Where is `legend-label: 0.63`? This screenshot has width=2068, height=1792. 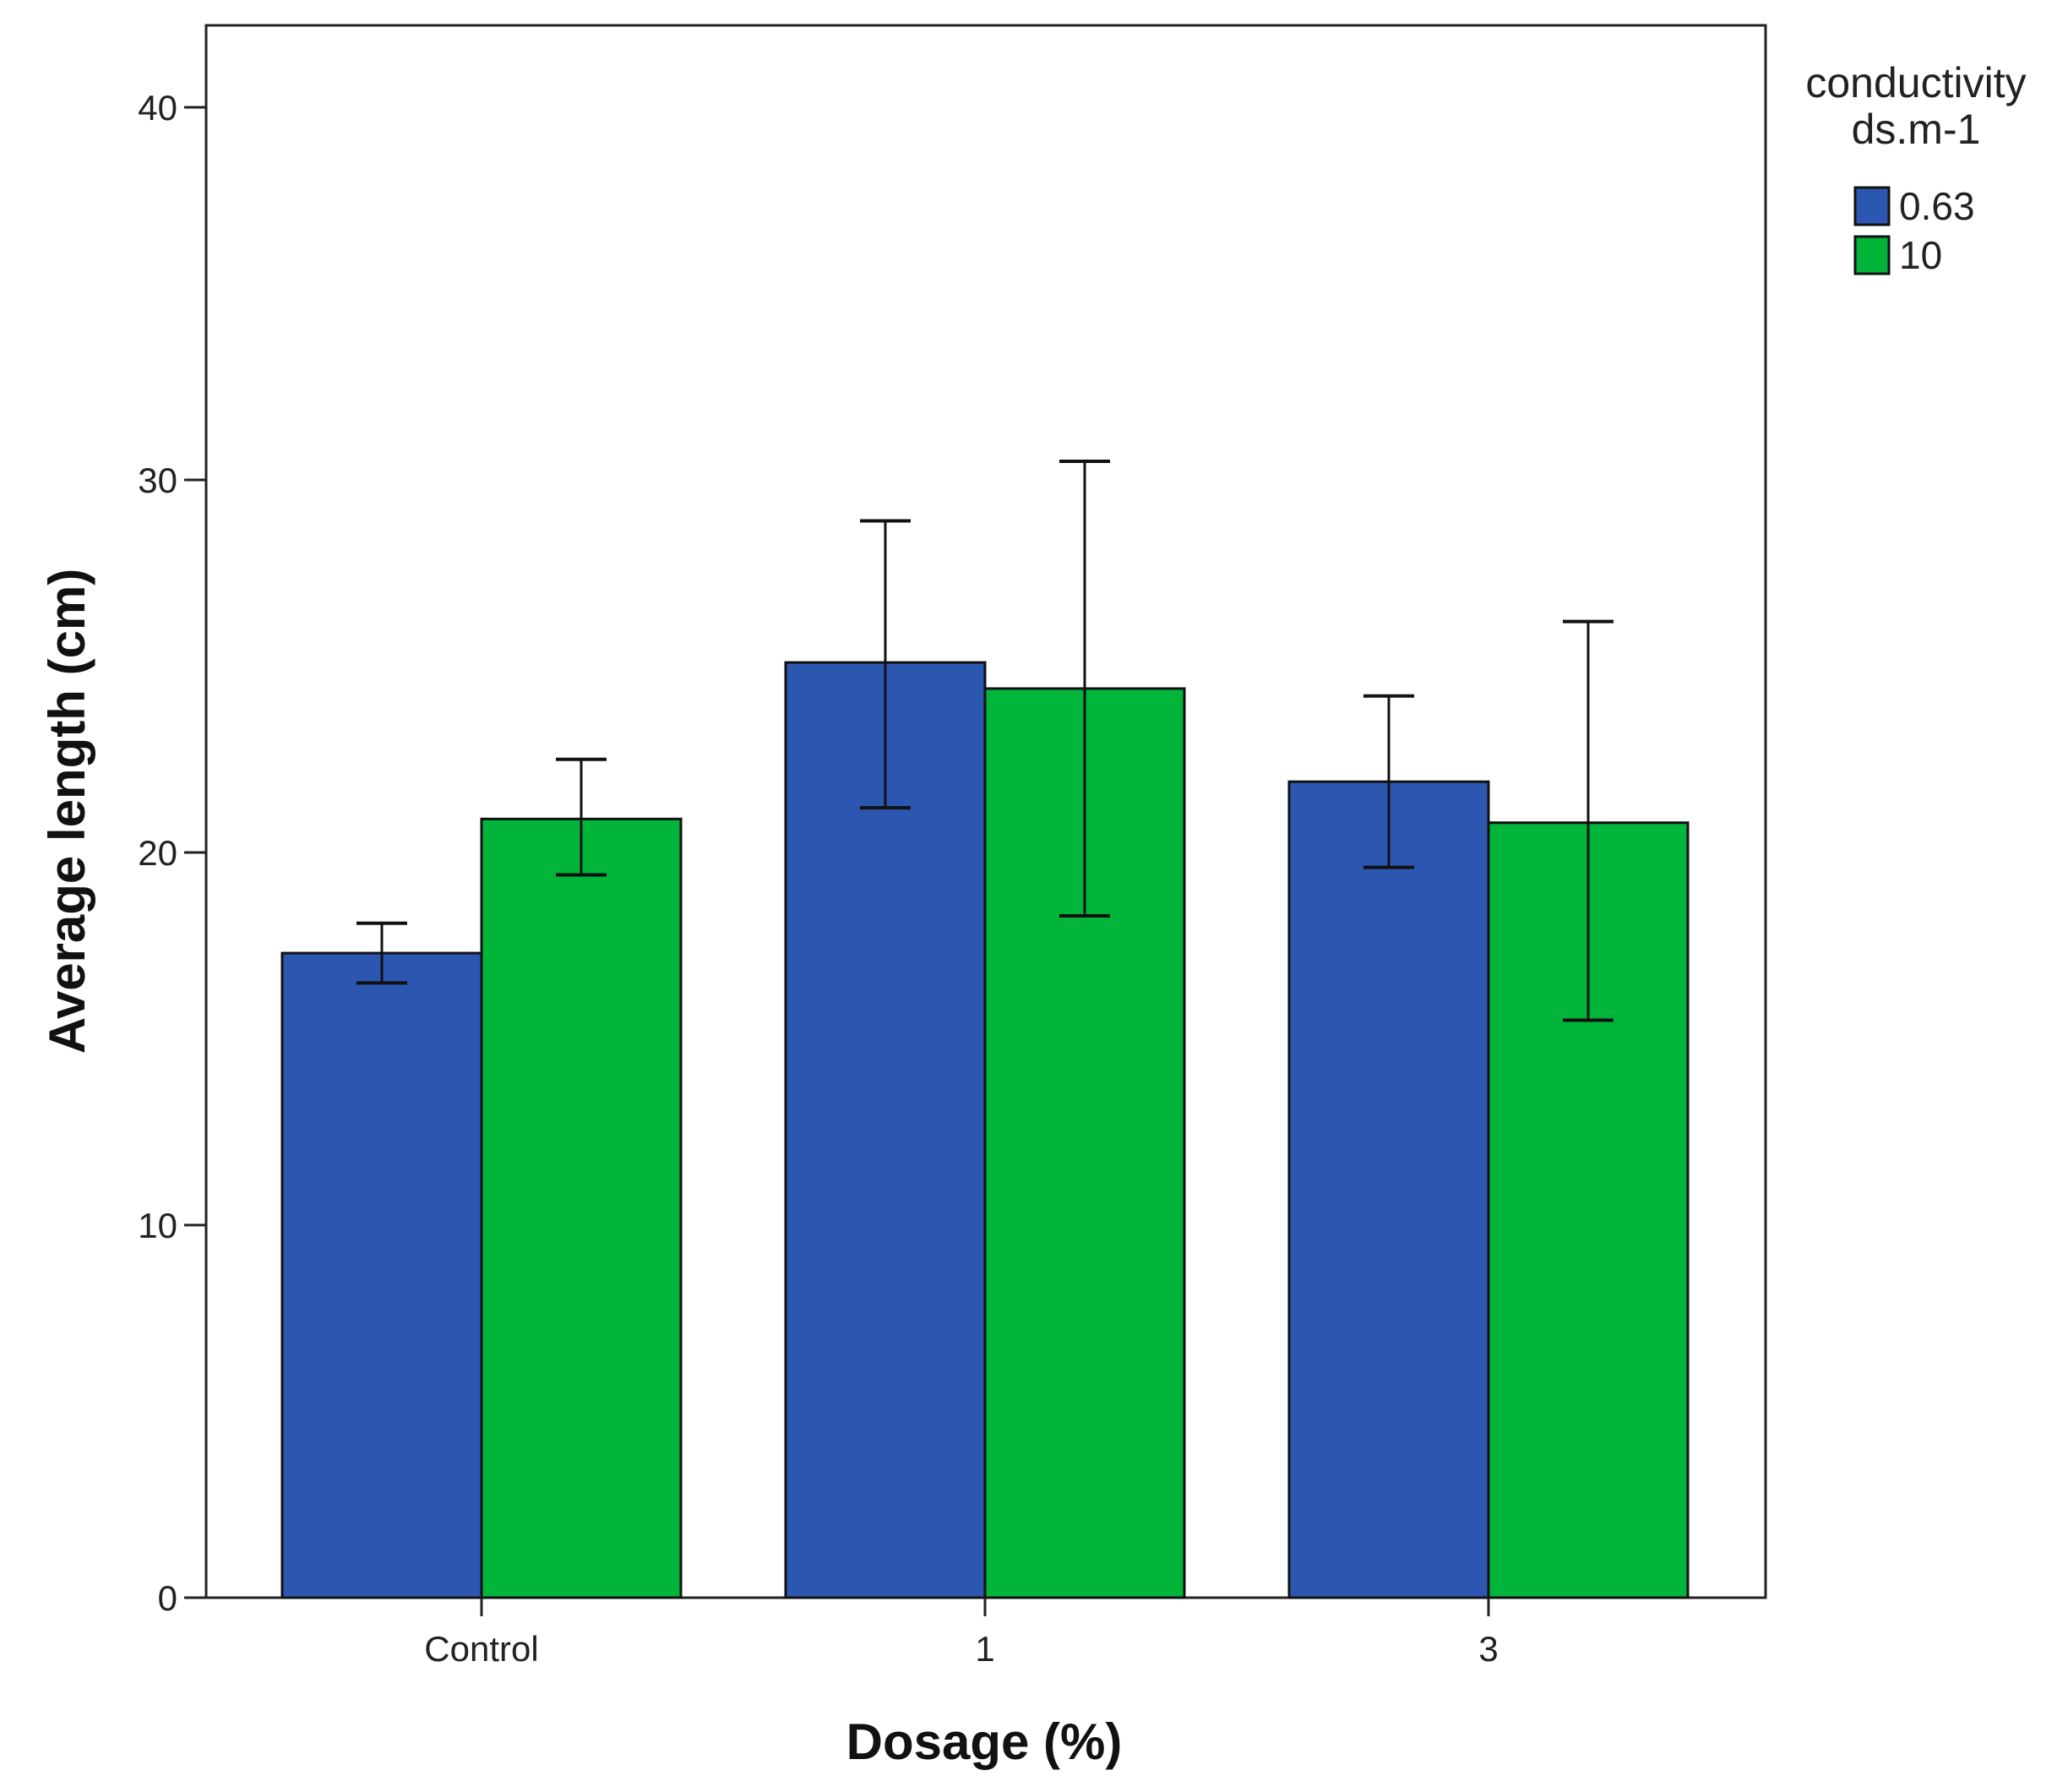 legend-label: 0.63 is located at coordinates (1937, 206).